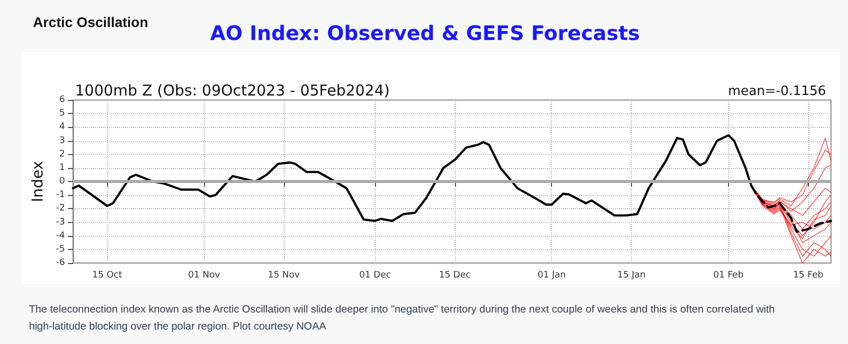  Describe the element at coordinates (107, 275) in the screenshot. I see `x-tick-label: 15 Oct` at that location.